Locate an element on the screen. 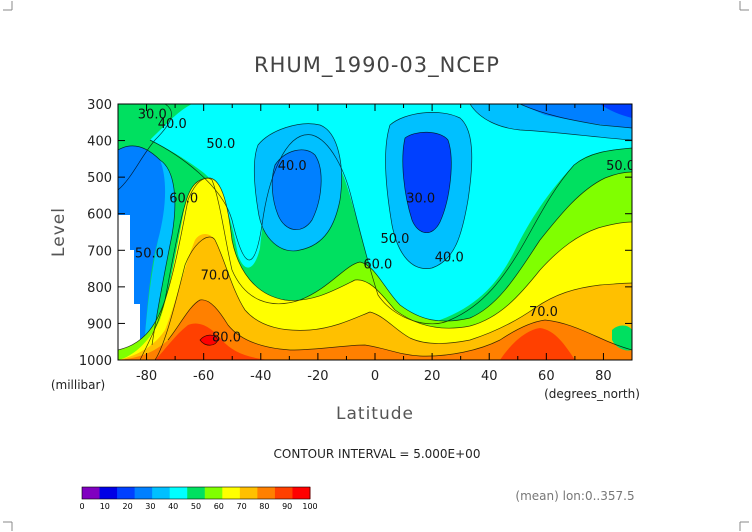 The height and width of the screenshot is (532, 752). x-axis-label: Latitude is located at coordinates (375, 414).